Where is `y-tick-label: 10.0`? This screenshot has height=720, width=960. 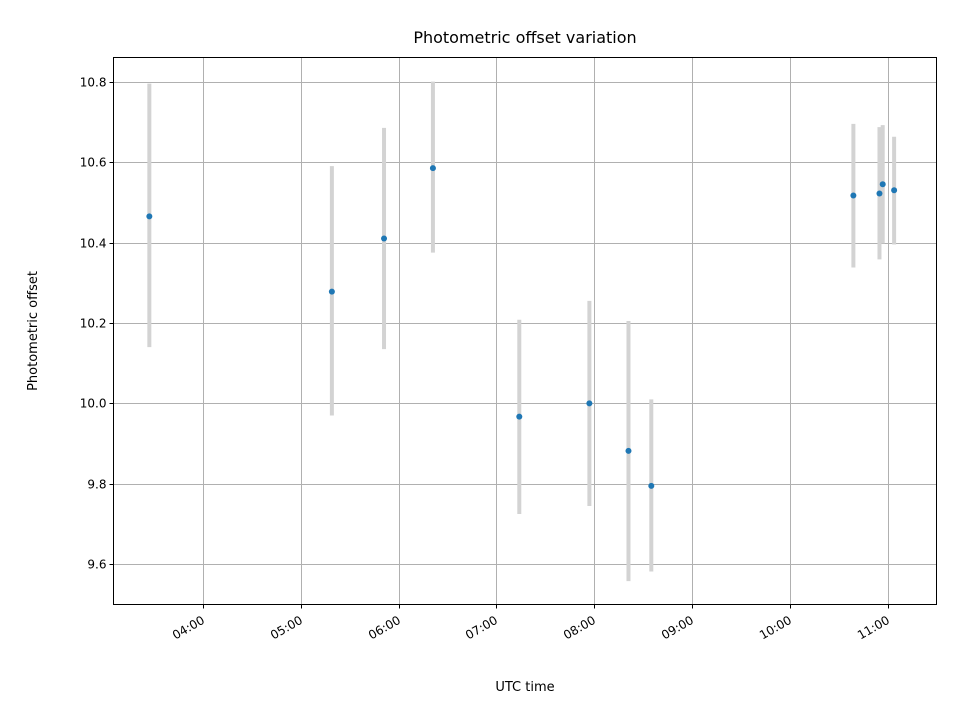 y-tick-label: 10.0 is located at coordinates (93, 404).